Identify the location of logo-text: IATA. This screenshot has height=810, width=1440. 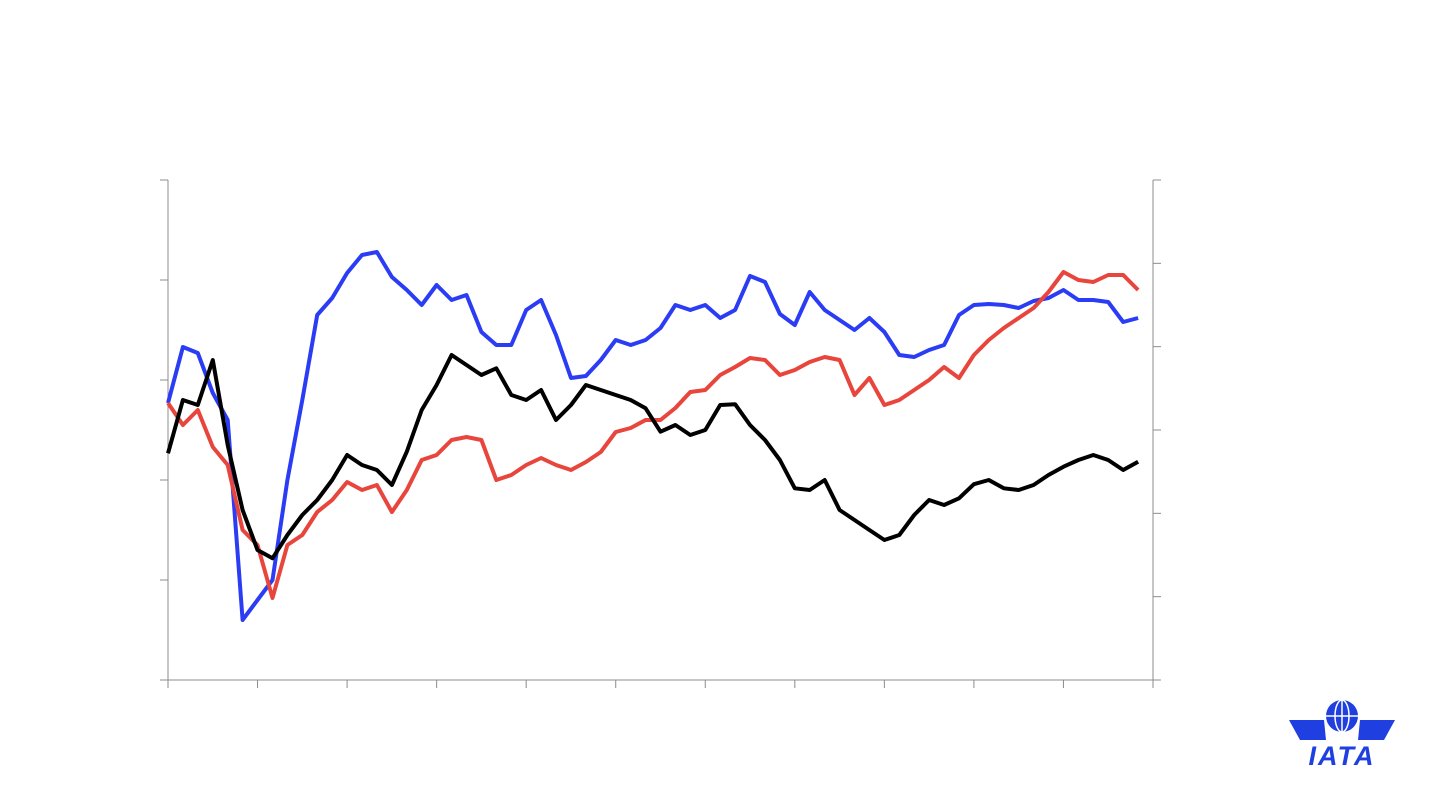
(1342, 756).